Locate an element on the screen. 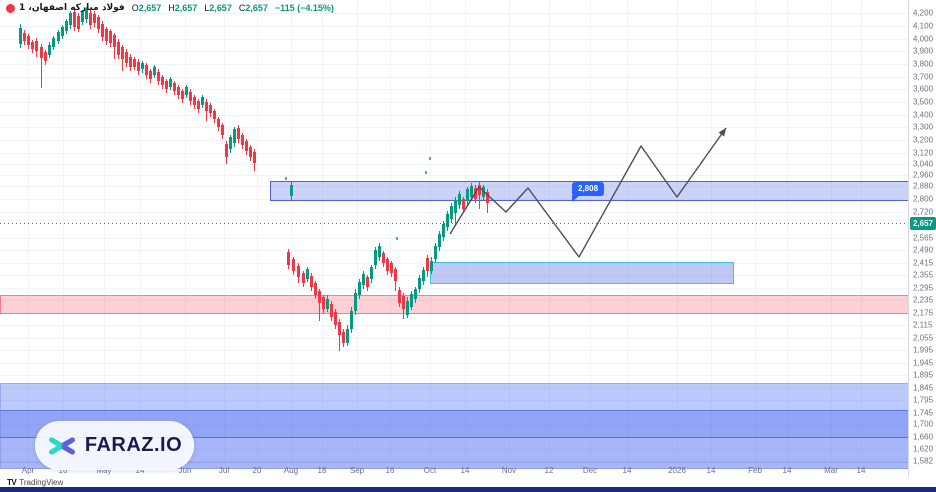 This screenshot has height=492, width=936. supply-zone-pink is located at coordinates (454, 304).